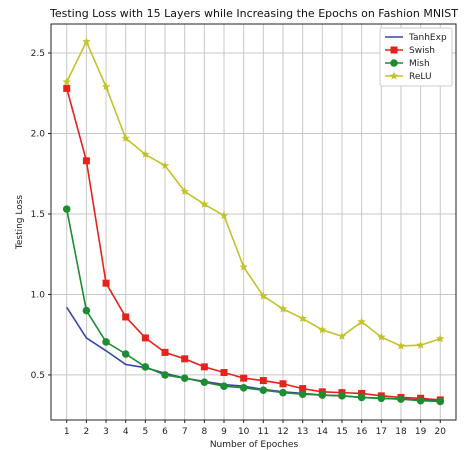 This screenshot has width=466, height=450. I want to click on legend-label-relu: ReLU, so click(420, 77).